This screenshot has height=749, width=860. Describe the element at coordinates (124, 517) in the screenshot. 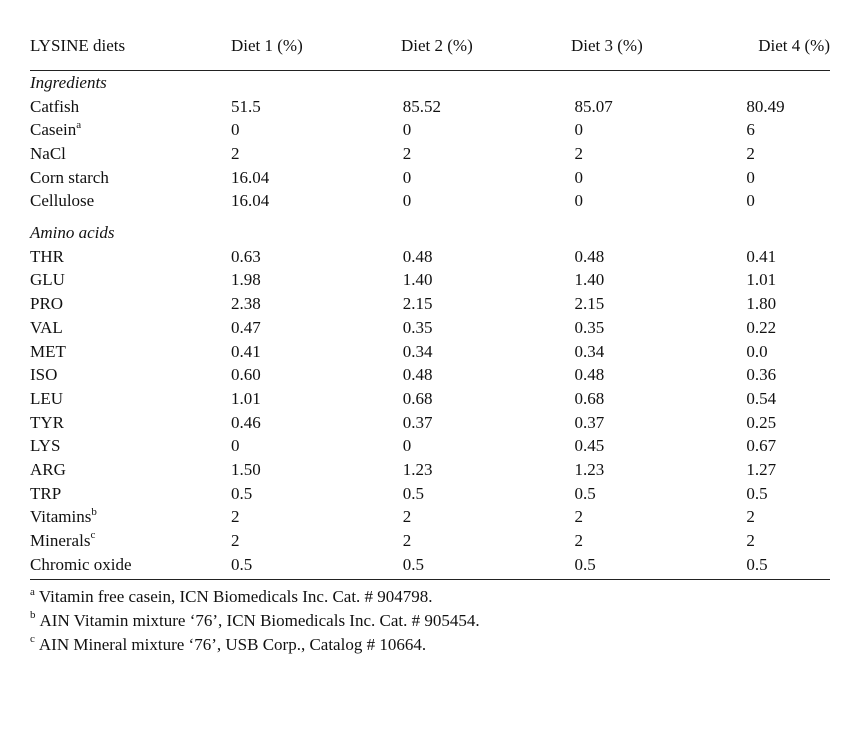

I see `row-label: Vitaminsb` at that location.